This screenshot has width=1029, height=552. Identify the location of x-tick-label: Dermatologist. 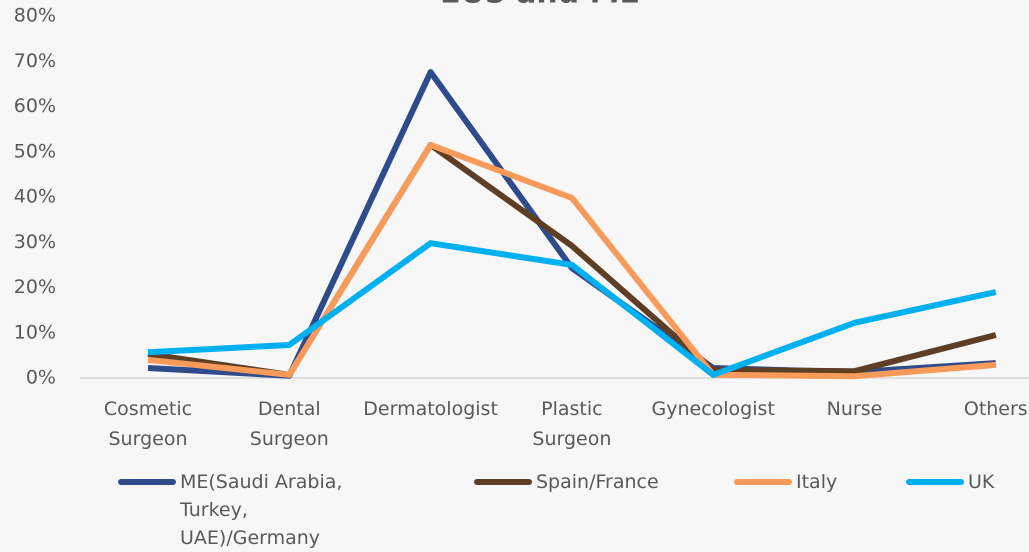
(430, 409).